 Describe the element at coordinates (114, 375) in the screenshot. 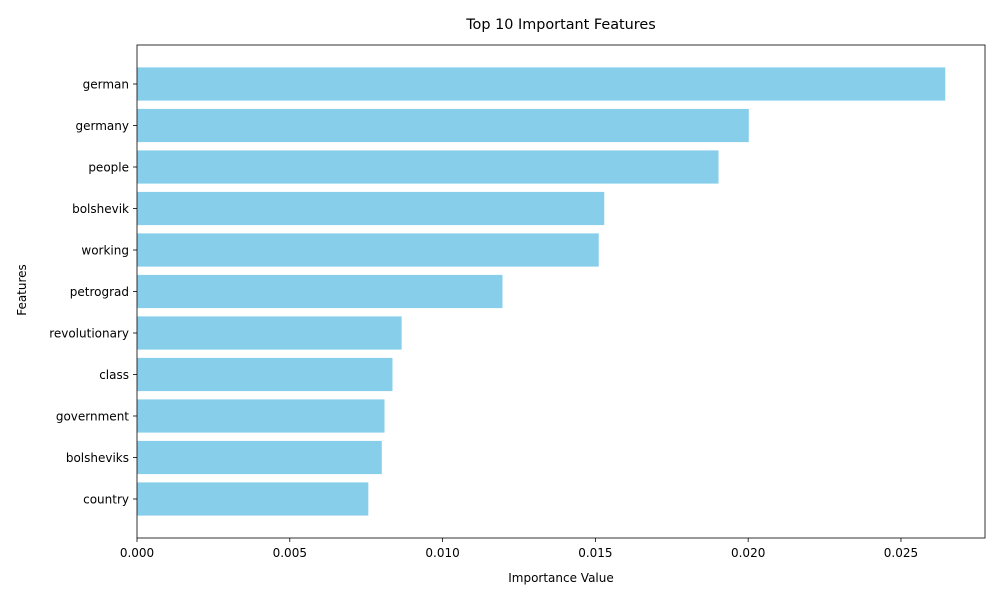

I see `y-tick-label: class` at that location.